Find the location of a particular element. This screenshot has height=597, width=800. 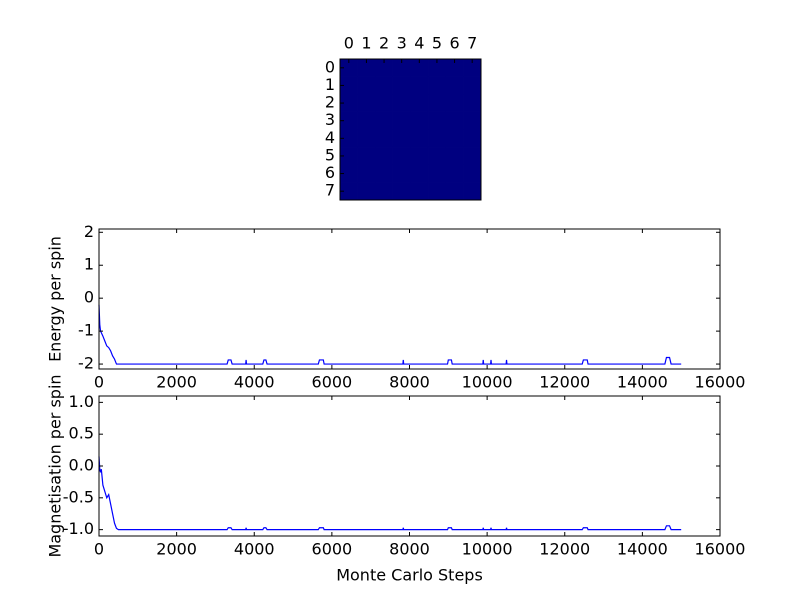

y-tick-label: 1.0 is located at coordinates (81, 401).